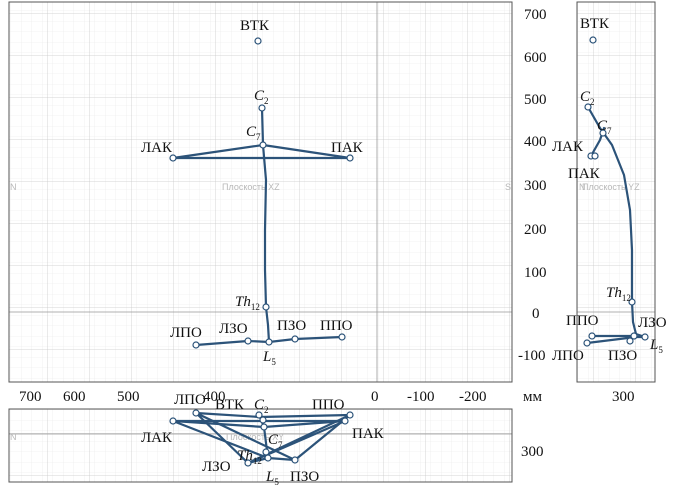 The width and height of the screenshot is (675, 486). What do you see at coordinates (535, 186) in the screenshot?
I see `y-tick: 300` at bounding box center [535, 186].